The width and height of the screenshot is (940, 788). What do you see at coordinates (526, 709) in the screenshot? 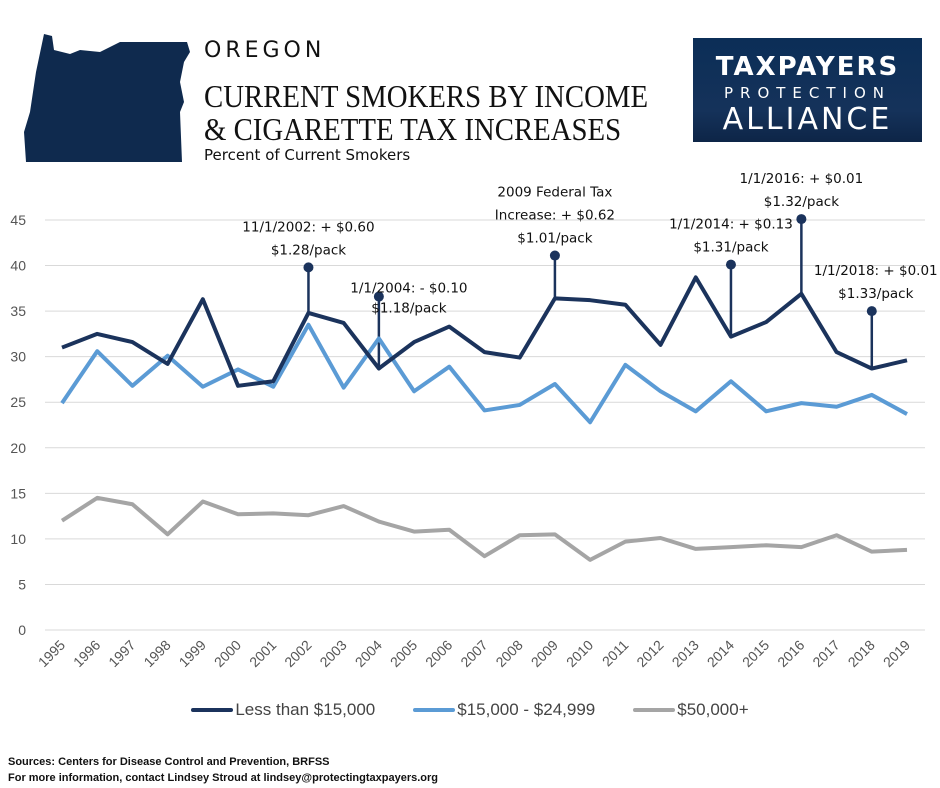
I see `legend-label: $15,000 - $24,999` at bounding box center [526, 709].